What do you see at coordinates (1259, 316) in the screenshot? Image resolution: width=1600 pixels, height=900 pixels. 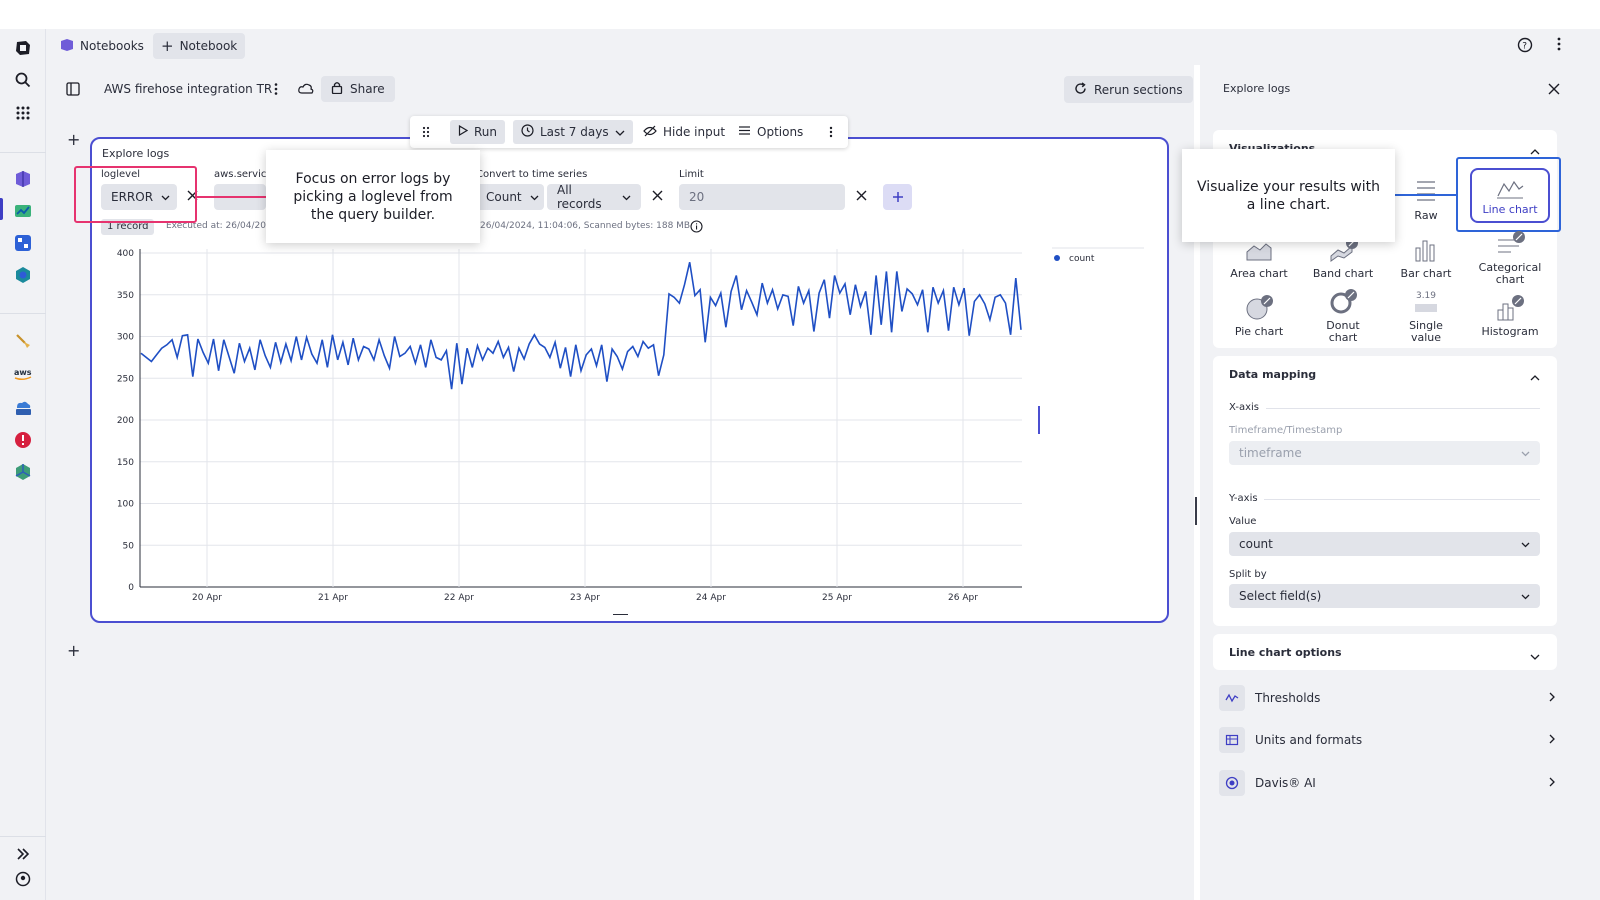 I see `viz-pie-chart: Pie chart` at bounding box center [1259, 316].